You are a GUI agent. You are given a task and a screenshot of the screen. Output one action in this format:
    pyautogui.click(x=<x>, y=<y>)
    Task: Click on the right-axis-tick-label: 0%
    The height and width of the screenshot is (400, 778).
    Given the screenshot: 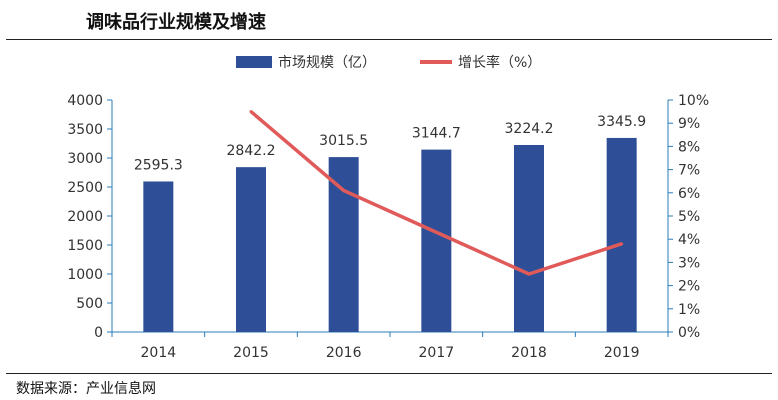 What is the action you would take?
    pyautogui.click(x=689, y=333)
    